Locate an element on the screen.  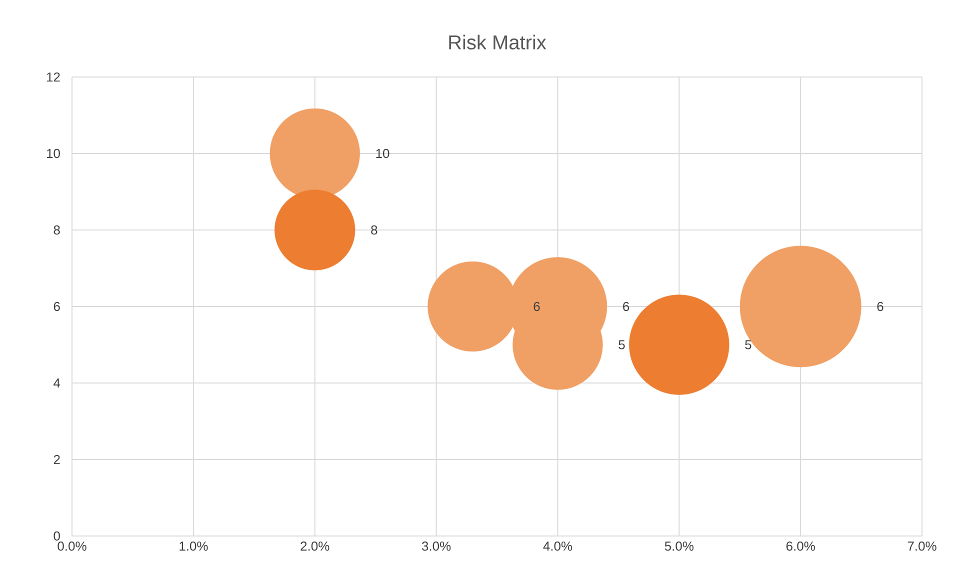
x-tick-label: 2.0% is located at coordinates (315, 546).